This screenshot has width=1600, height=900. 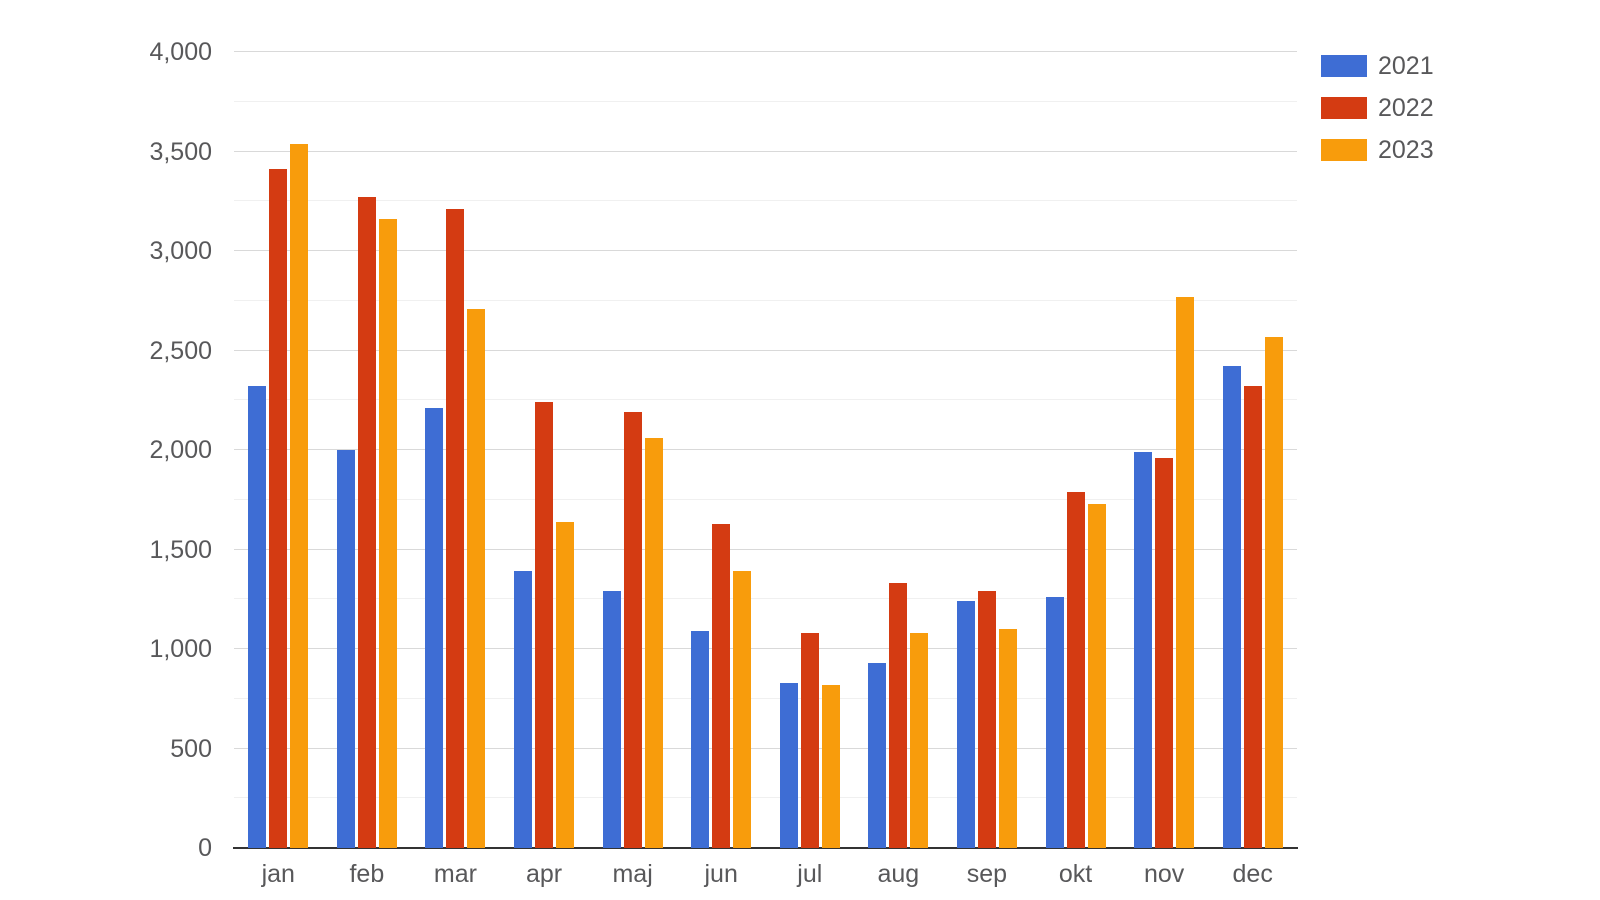 I want to click on bar-2023-okt, so click(x=1096, y=675).